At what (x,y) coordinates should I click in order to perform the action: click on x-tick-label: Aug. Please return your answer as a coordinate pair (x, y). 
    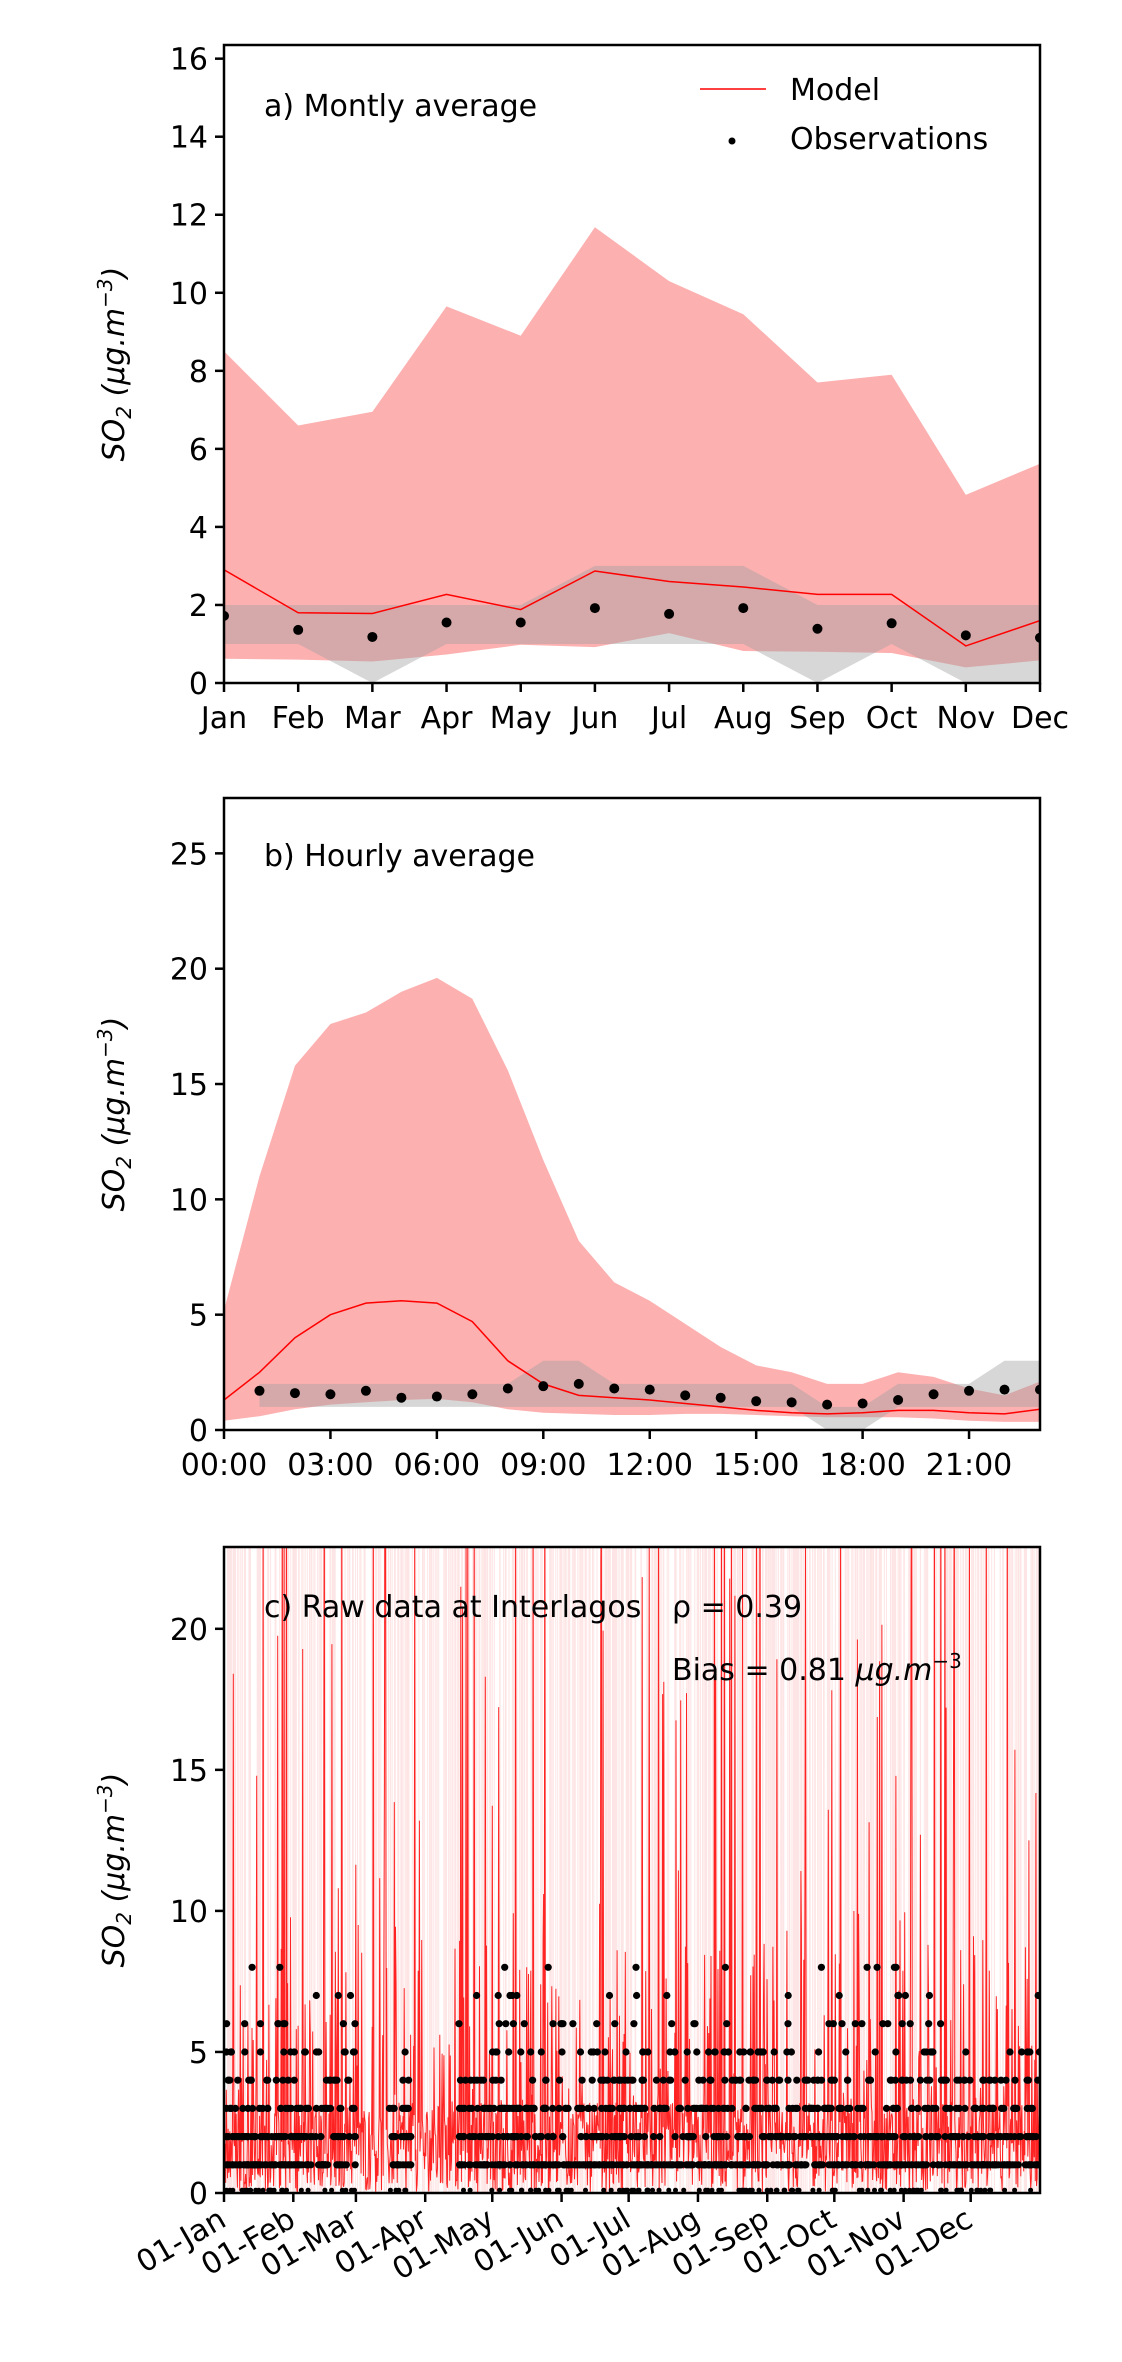
    Looking at the image, I should click on (743, 718).